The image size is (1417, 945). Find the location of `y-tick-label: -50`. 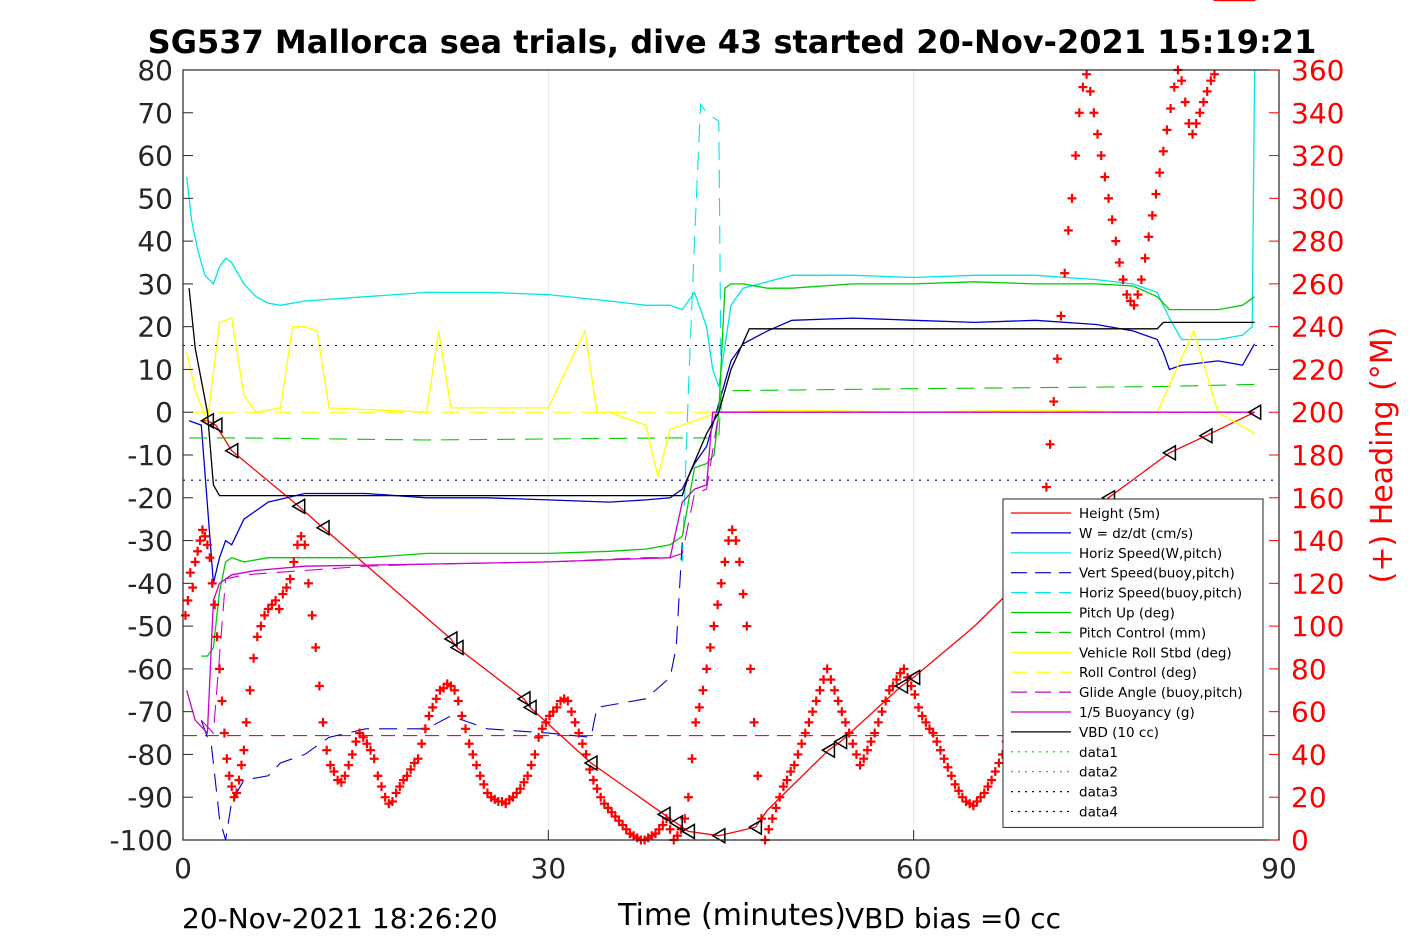

y-tick-label: -50 is located at coordinates (150, 626).